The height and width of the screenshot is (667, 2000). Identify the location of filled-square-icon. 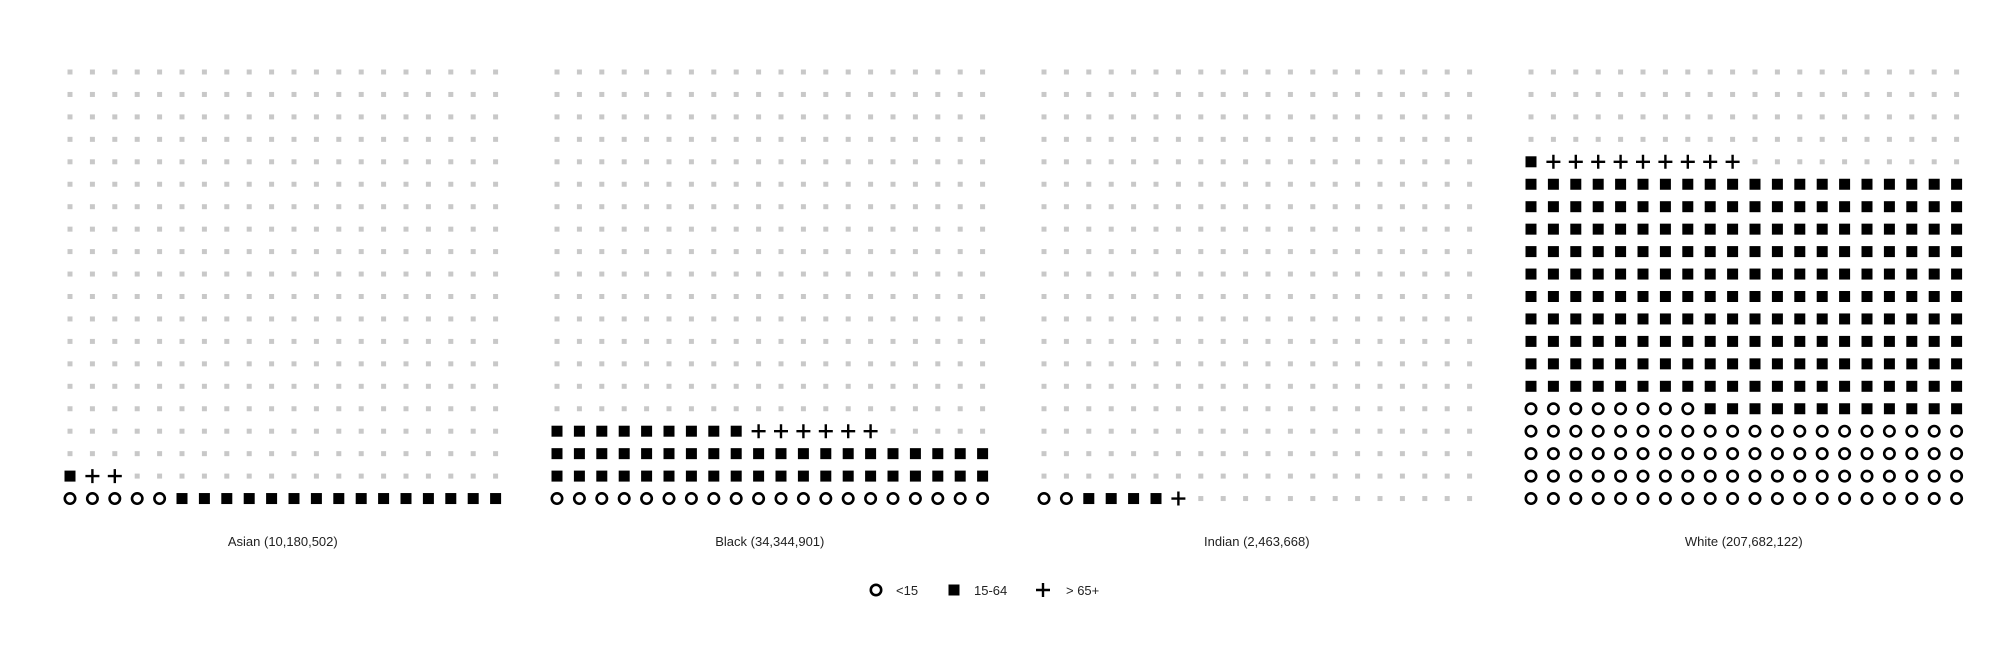
(954, 590).